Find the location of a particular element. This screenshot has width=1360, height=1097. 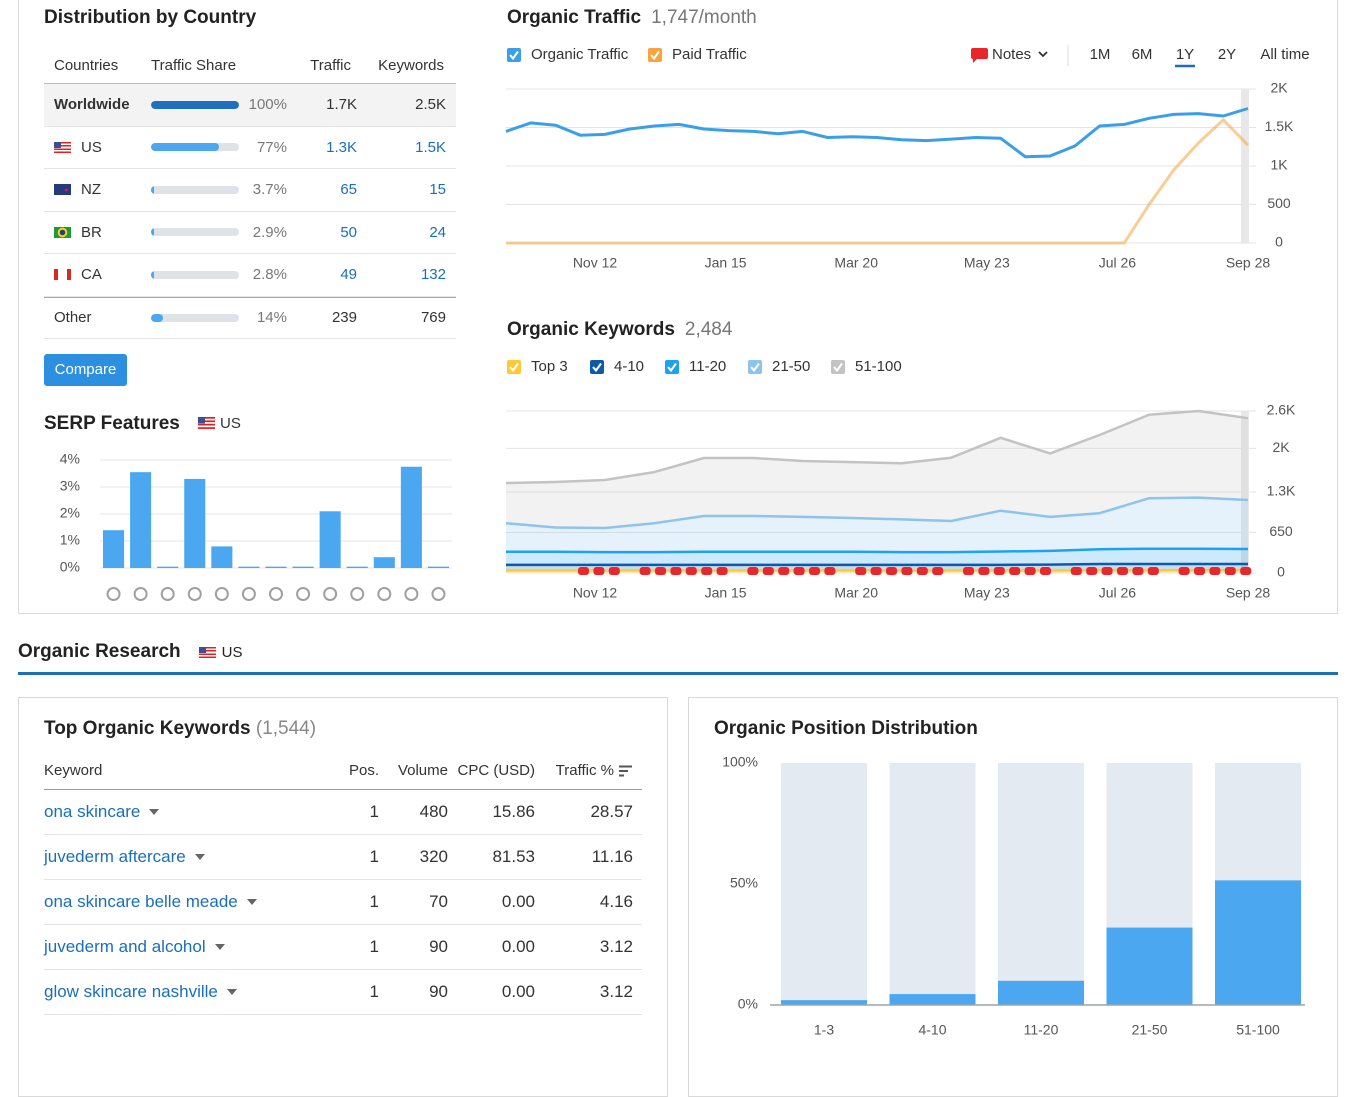

column-header: Traffic % is located at coordinates (585, 770).